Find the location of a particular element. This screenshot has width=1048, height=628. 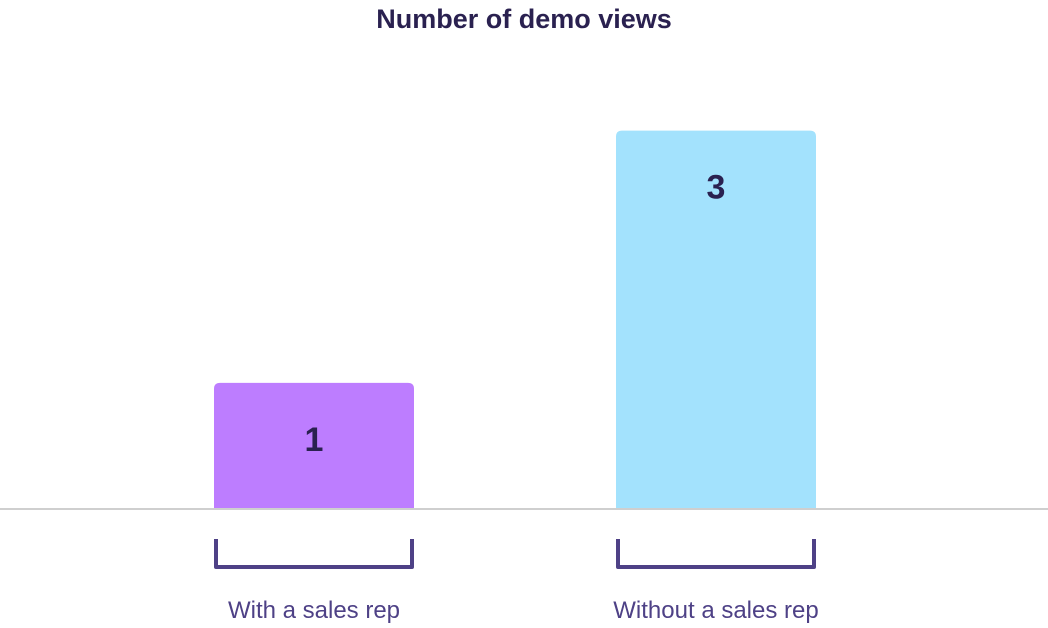

chart-title: Number of demo views is located at coordinates (524, 19).